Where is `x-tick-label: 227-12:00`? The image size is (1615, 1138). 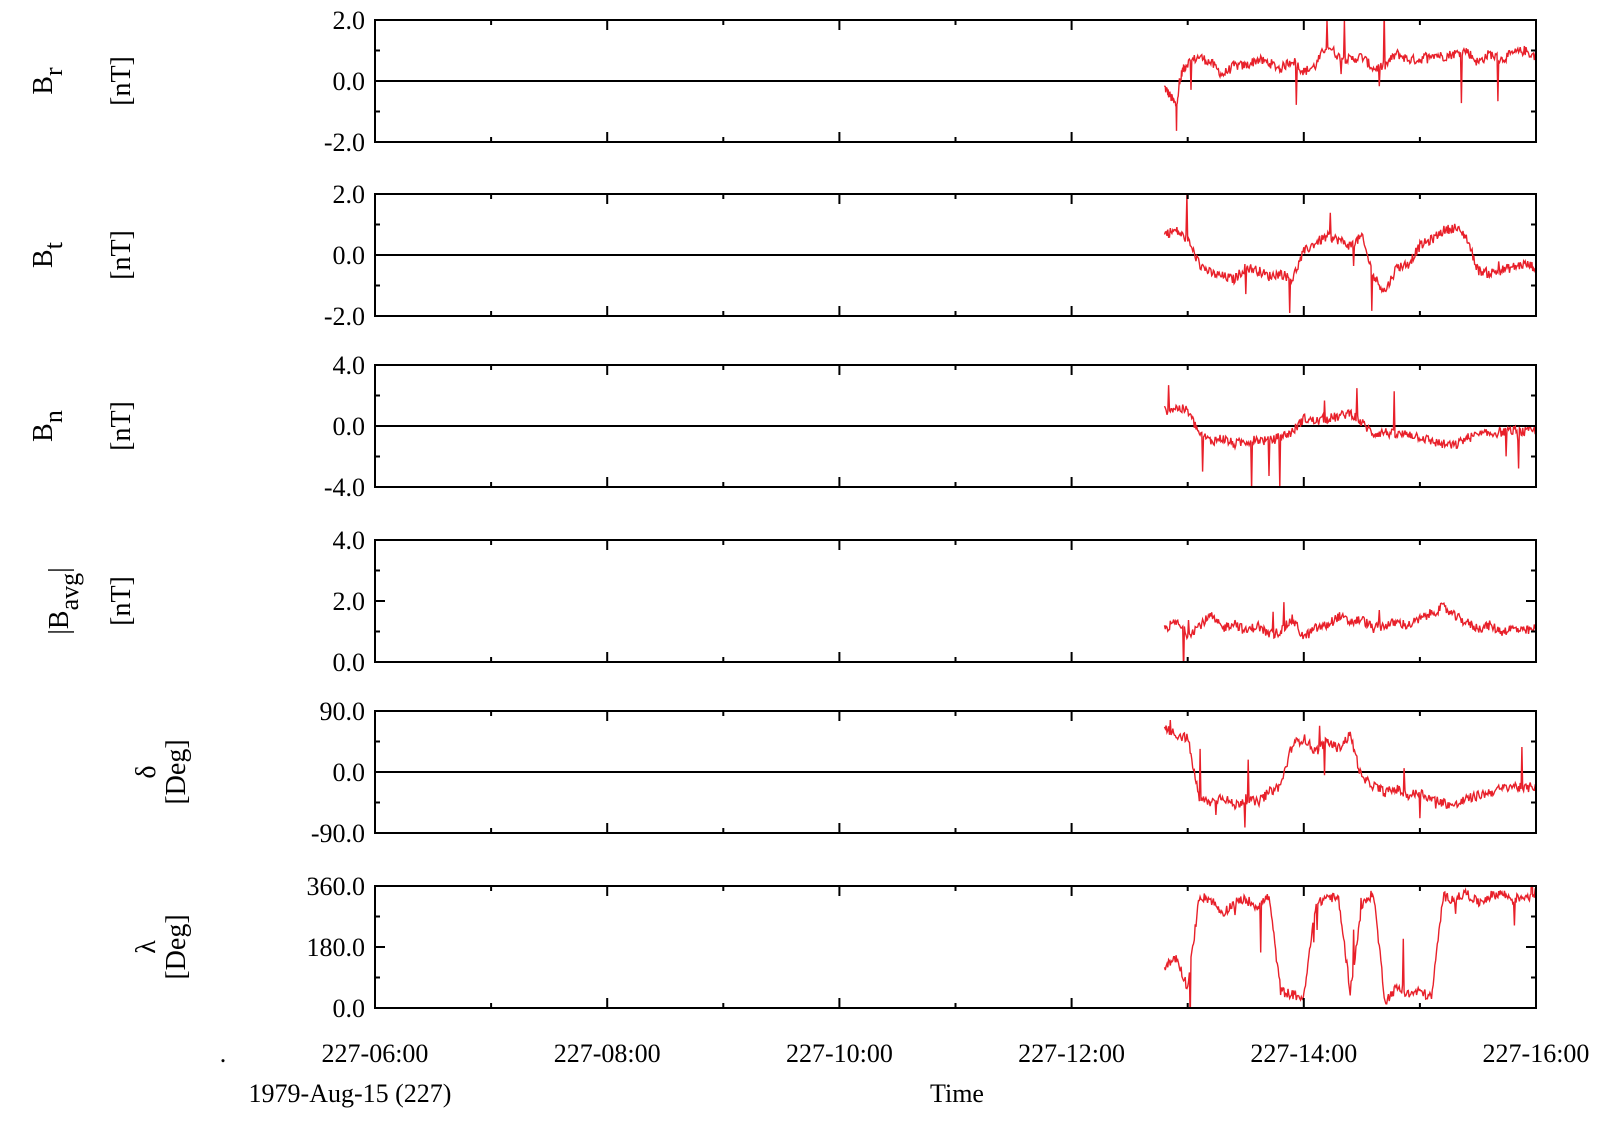 x-tick-label: 227-12:00 is located at coordinates (1071, 1053).